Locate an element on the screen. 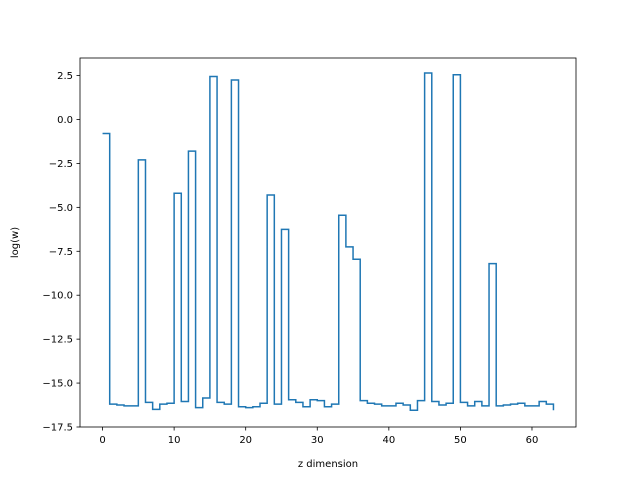 Image resolution: width=640 pixels, height=480 pixels. y-tick-label: −7.5 is located at coordinates (61, 252).